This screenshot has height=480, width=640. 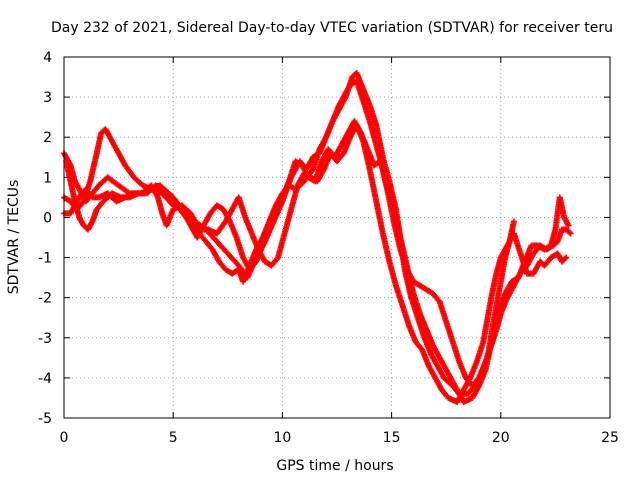 I want to click on x-axis-label: GPS time / hours, so click(x=334, y=466).